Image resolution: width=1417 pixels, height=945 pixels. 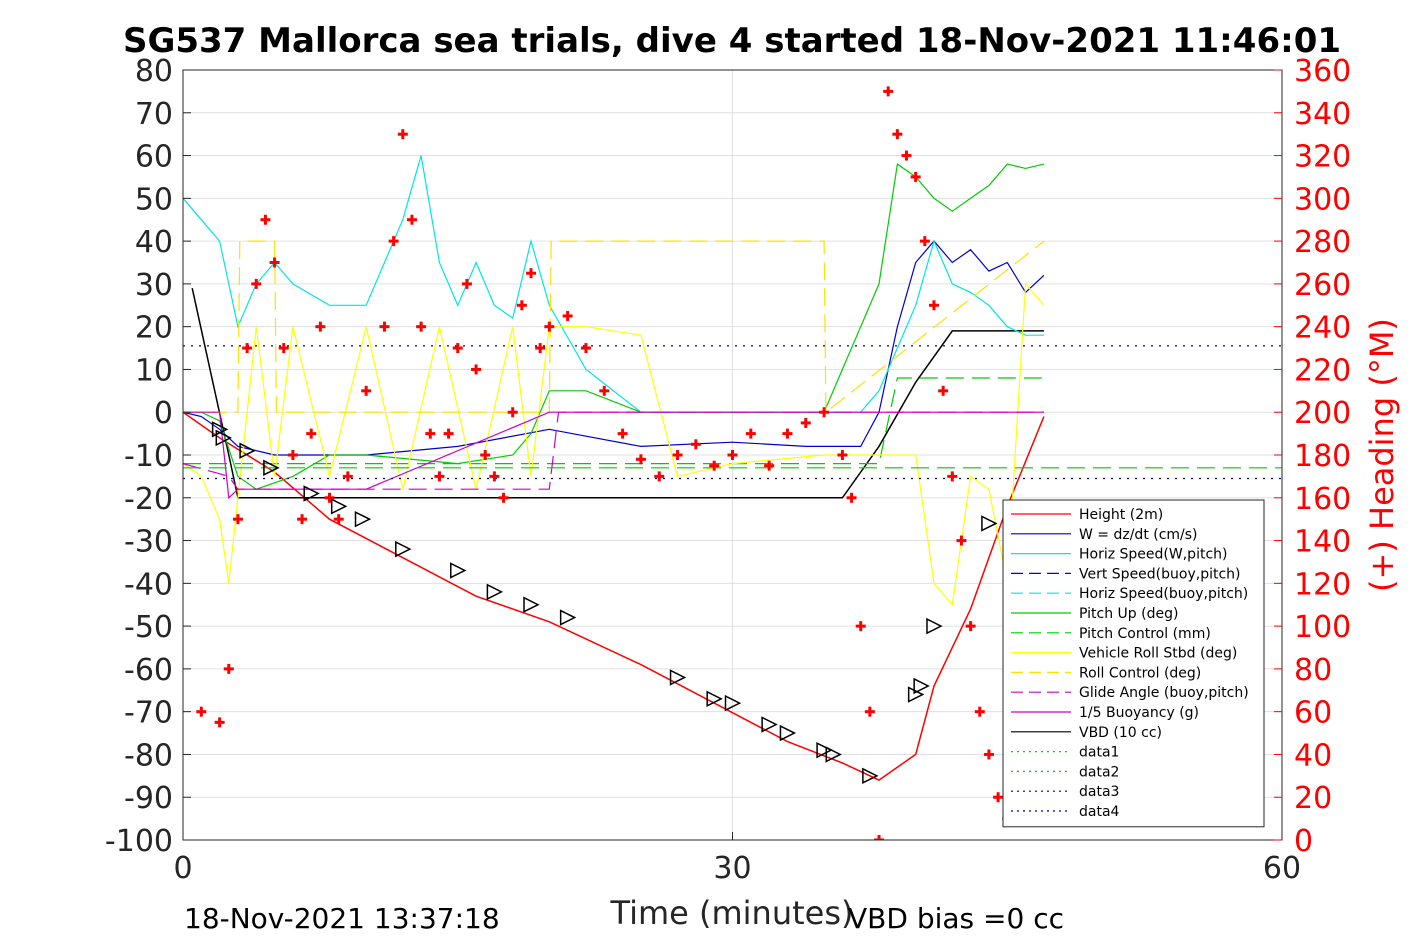 What do you see at coordinates (614, 327) in the screenshot?
I see `series-roll_control` at bounding box center [614, 327].